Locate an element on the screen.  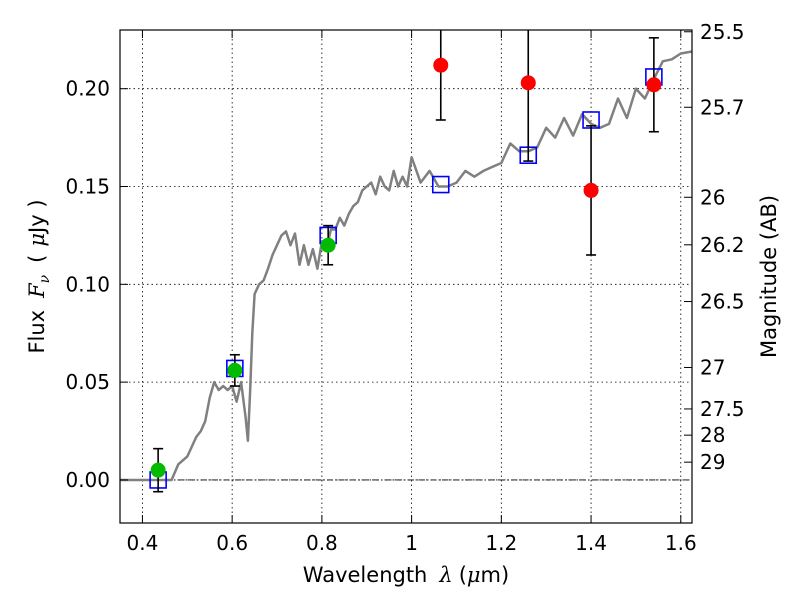
y2-tick-label: 28 is located at coordinates (712, 435).